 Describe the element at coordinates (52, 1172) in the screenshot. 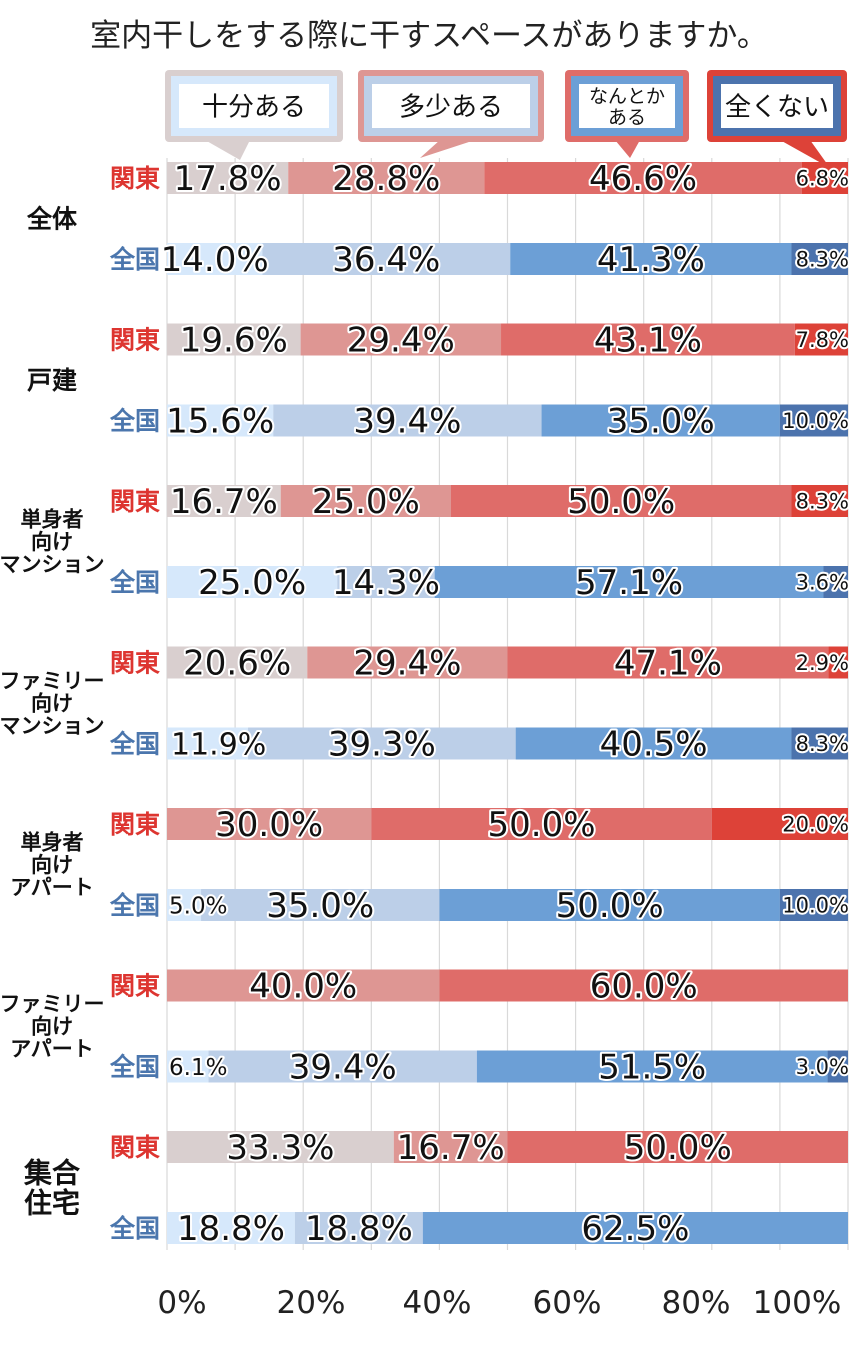

I see `group-label-line: 集合` at that location.